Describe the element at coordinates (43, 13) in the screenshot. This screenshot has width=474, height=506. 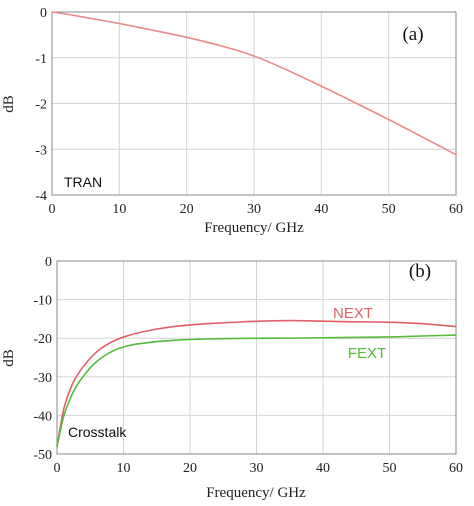
I see `panel-a-y-tick-label-0: 0` at that location.